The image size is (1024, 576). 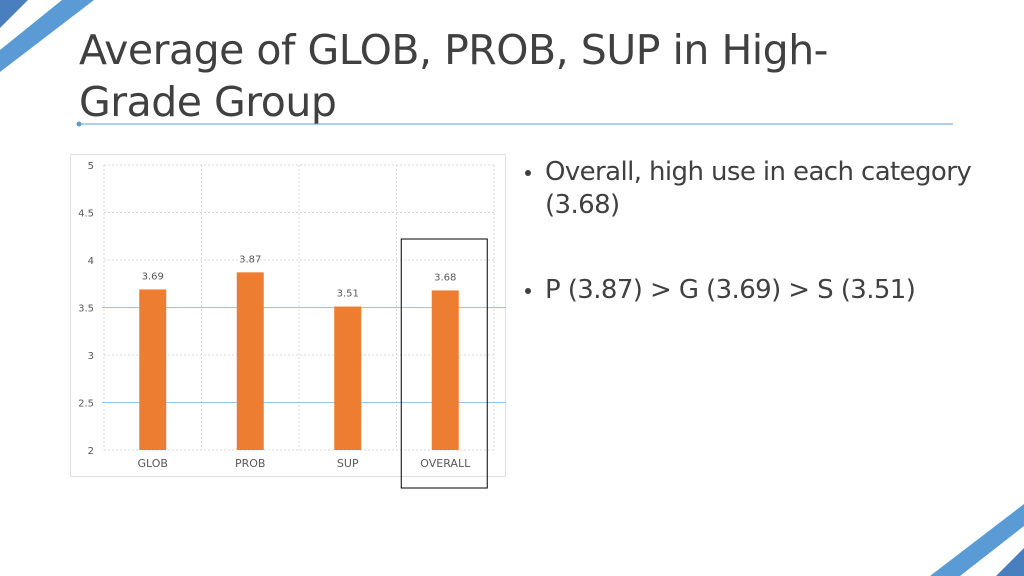 I want to click on y-tick-label: 3.5, so click(x=86, y=309).